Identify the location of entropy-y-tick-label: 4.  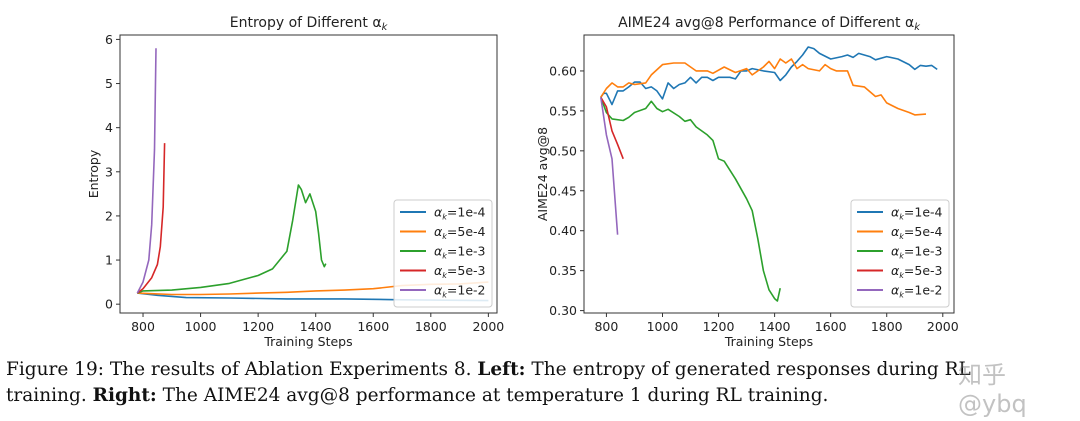
(109, 127).